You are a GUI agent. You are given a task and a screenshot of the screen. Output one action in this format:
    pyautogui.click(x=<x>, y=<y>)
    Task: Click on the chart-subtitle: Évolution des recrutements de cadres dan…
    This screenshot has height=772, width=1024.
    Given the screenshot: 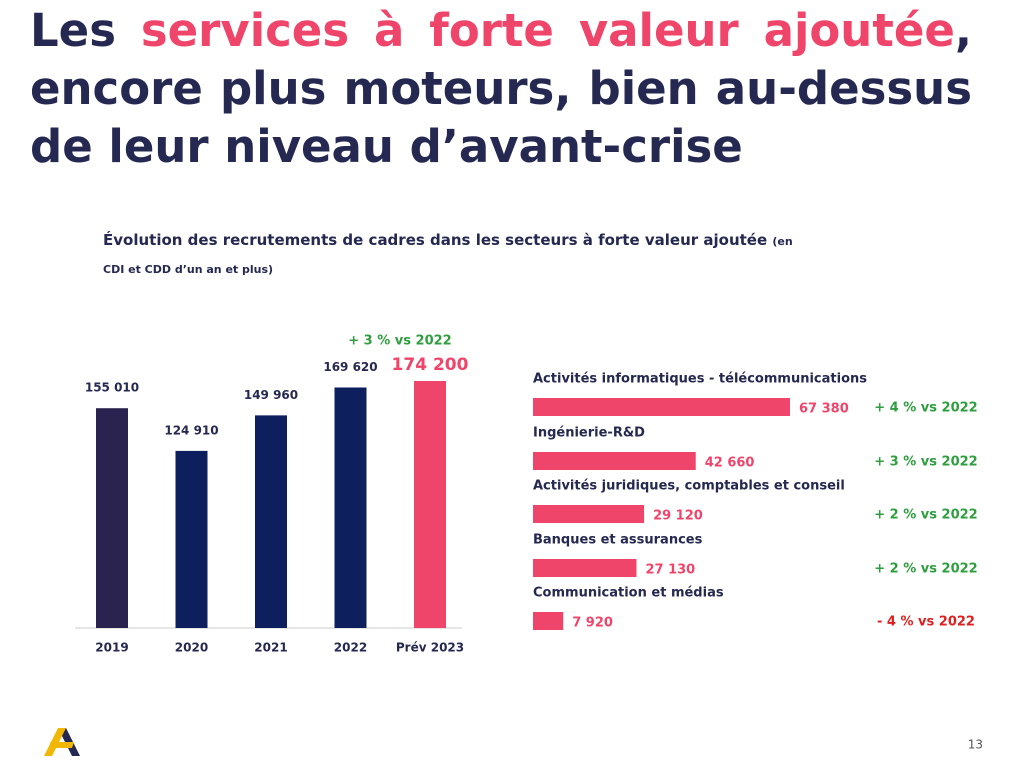 What is the action you would take?
    pyautogui.click(x=453, y=255)
    